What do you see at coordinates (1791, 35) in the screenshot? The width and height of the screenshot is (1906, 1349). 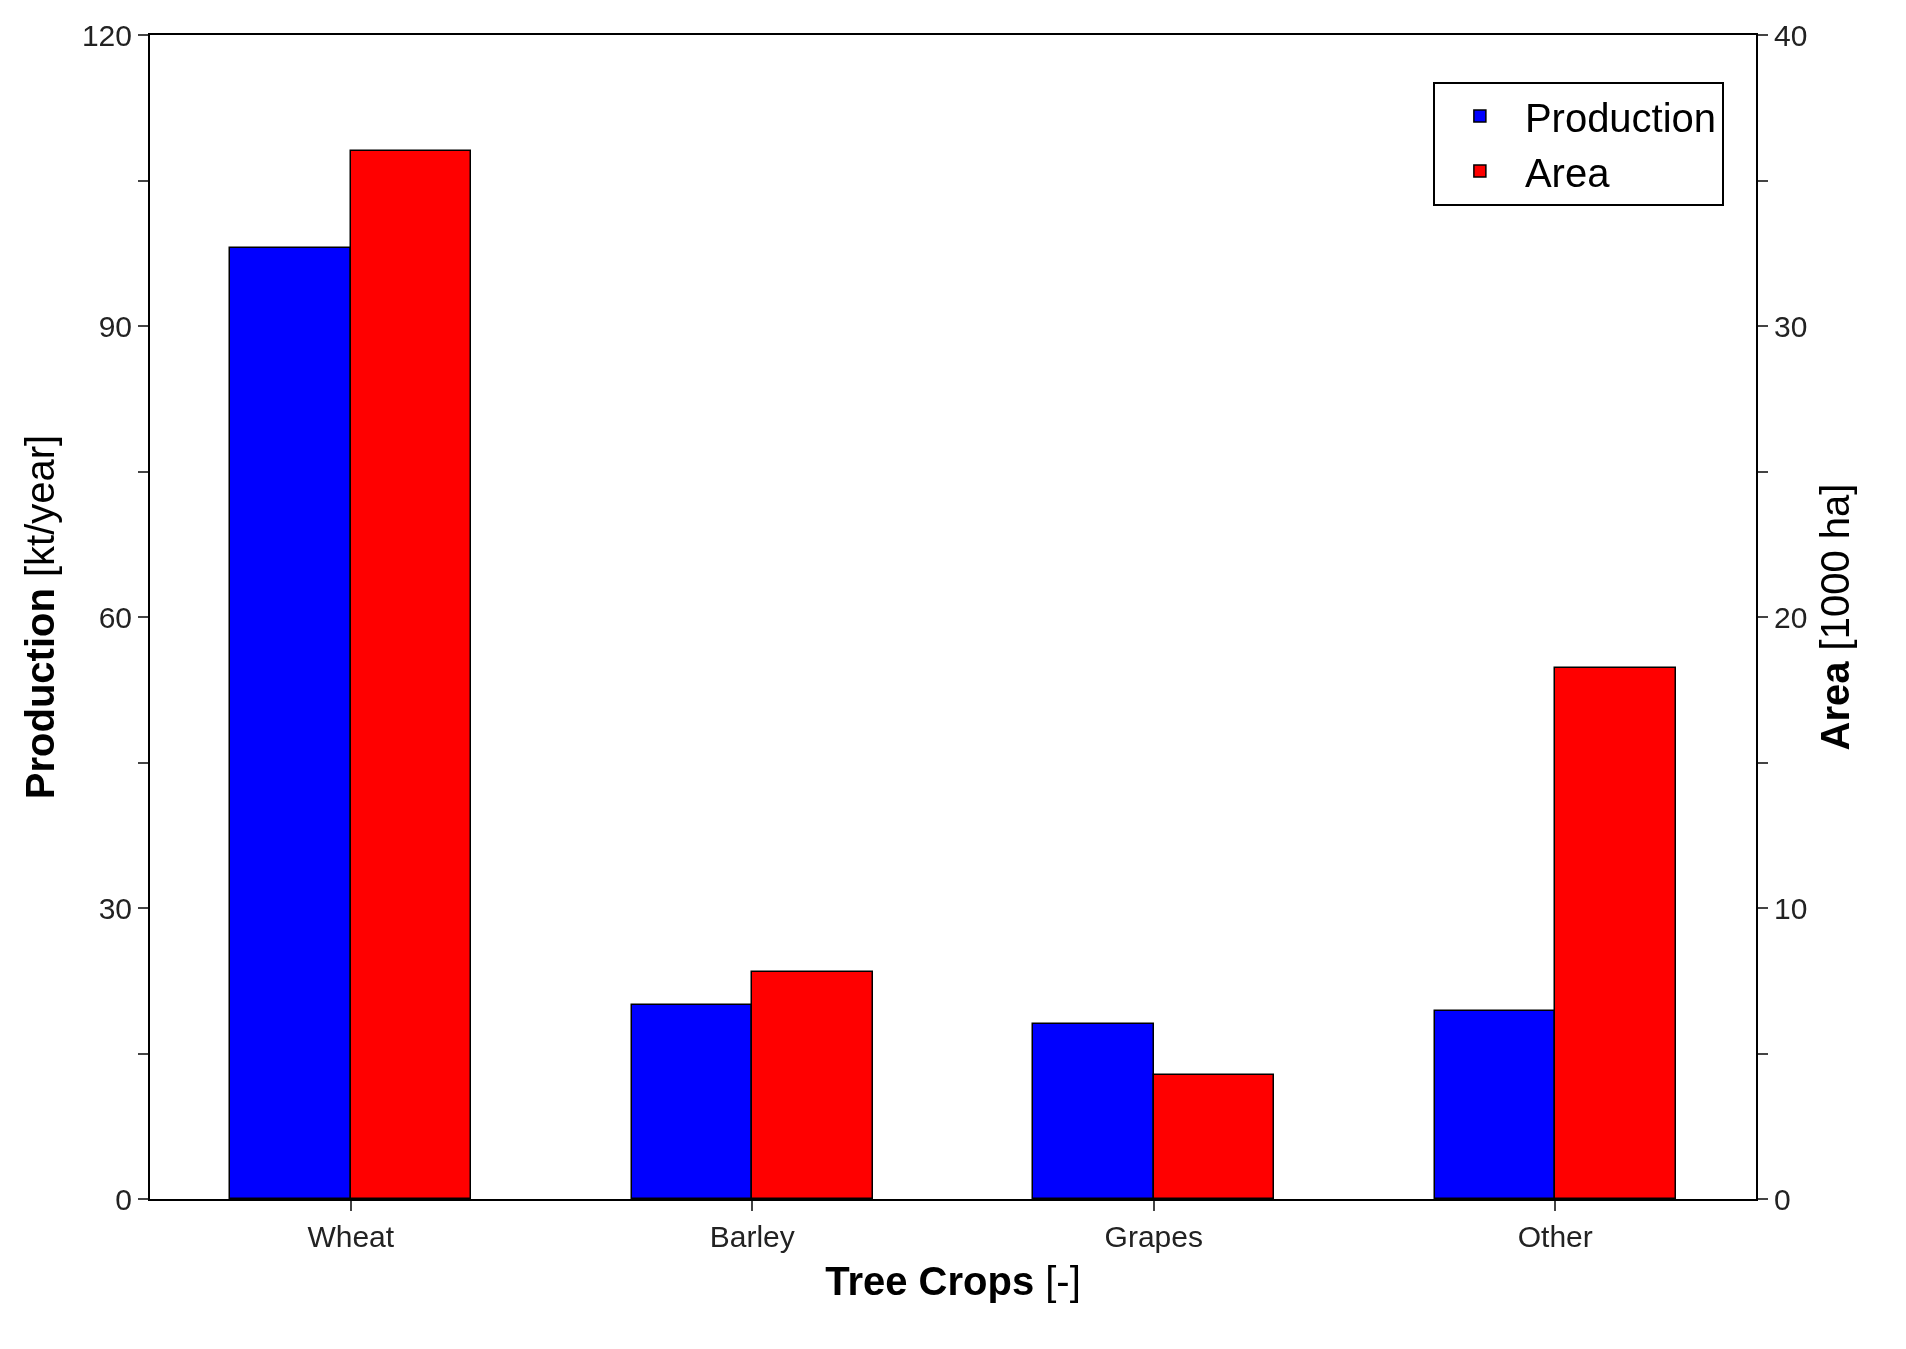 I see `y2-tick-label: 40` at bounding box center [1791, 35].